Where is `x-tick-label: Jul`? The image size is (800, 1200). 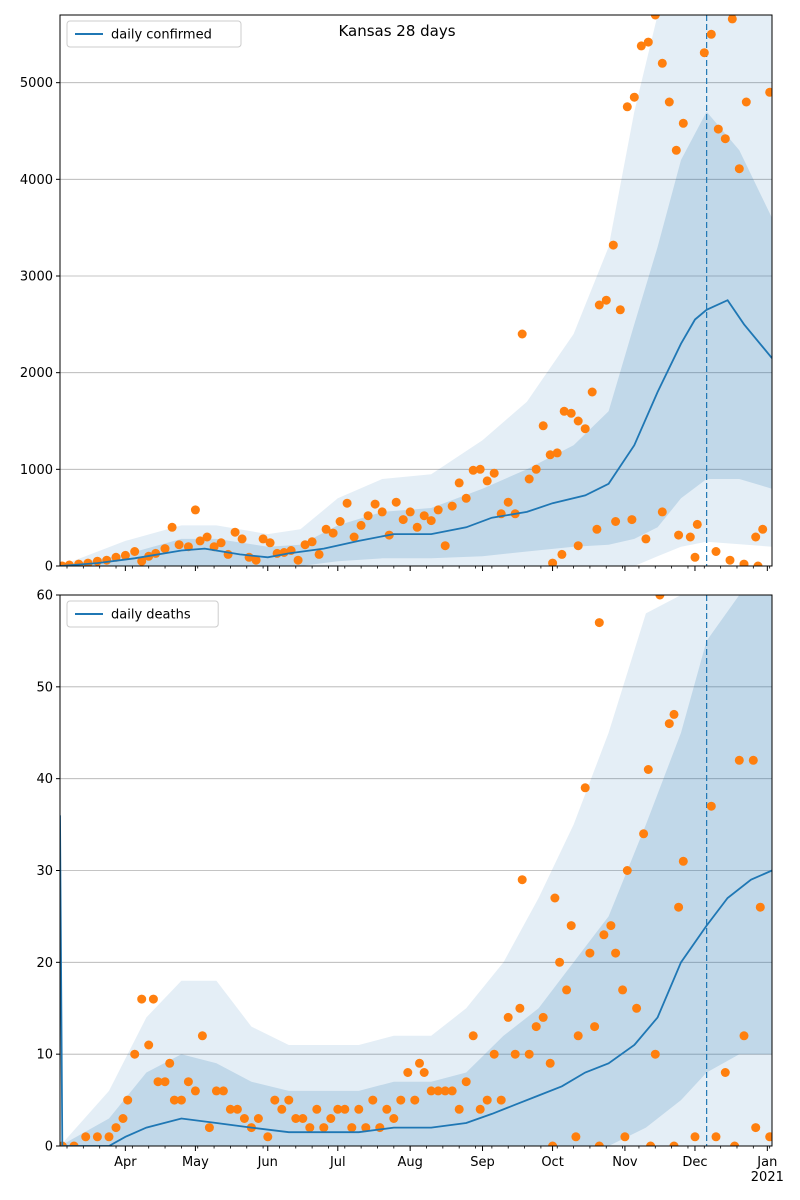 x-tick-label: Jul is located at coordinates (337, 1162).